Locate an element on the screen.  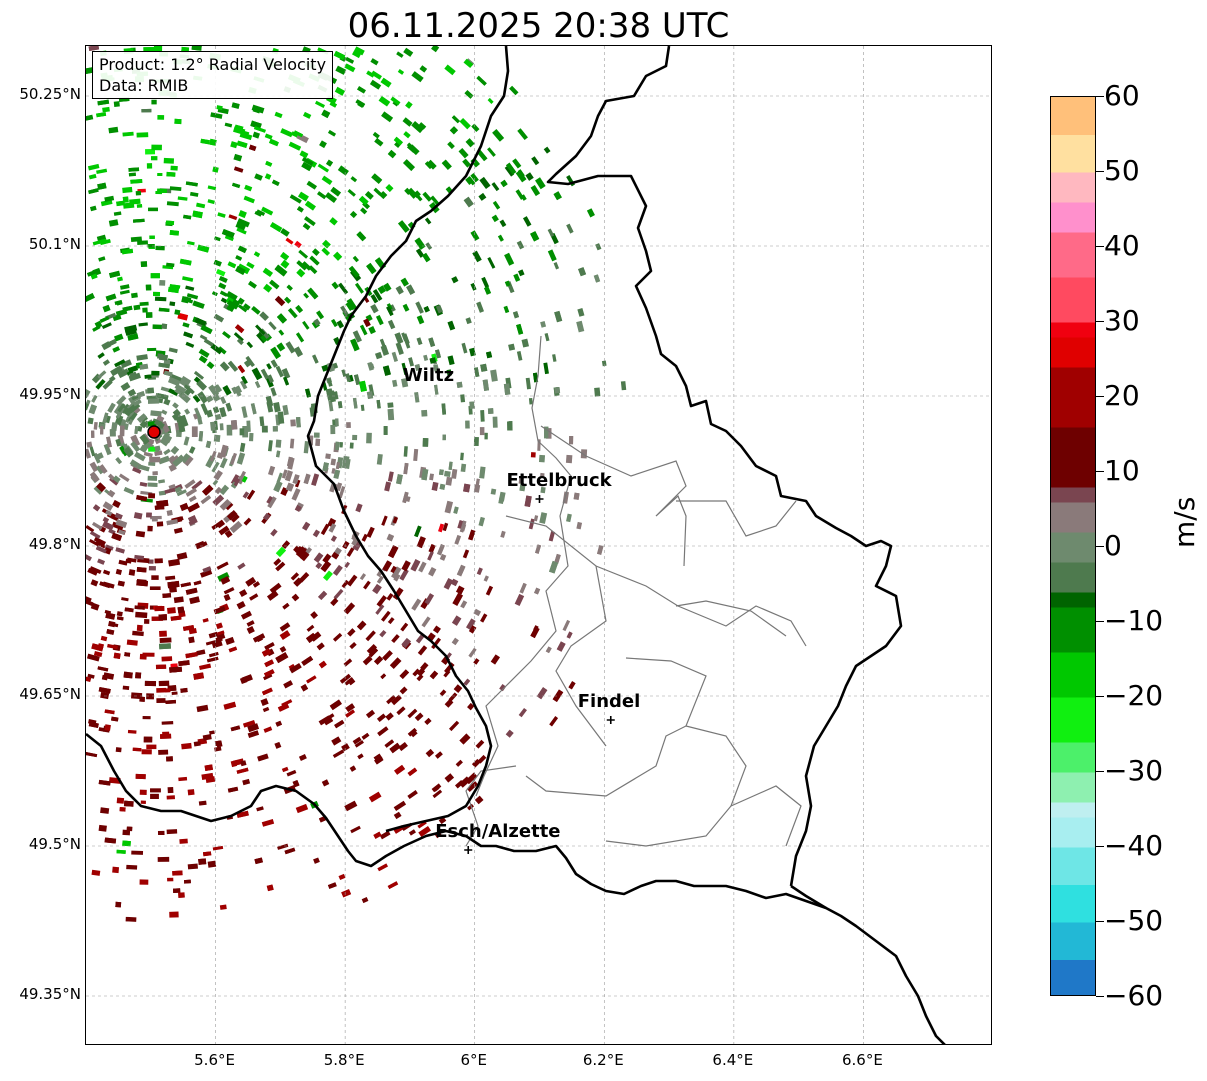
city-label: Ettelbruck is located at coordinates (559, 480).